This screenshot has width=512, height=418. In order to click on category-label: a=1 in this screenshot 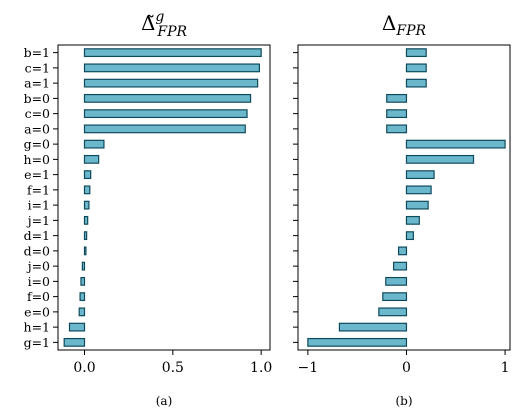, I will do `click(37, 83)`.